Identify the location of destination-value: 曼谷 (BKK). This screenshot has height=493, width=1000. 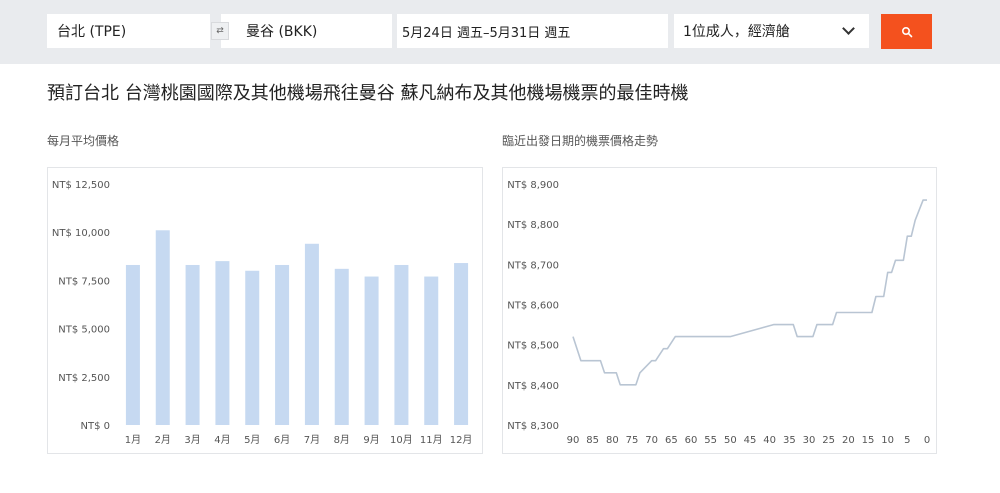
(282, 32).